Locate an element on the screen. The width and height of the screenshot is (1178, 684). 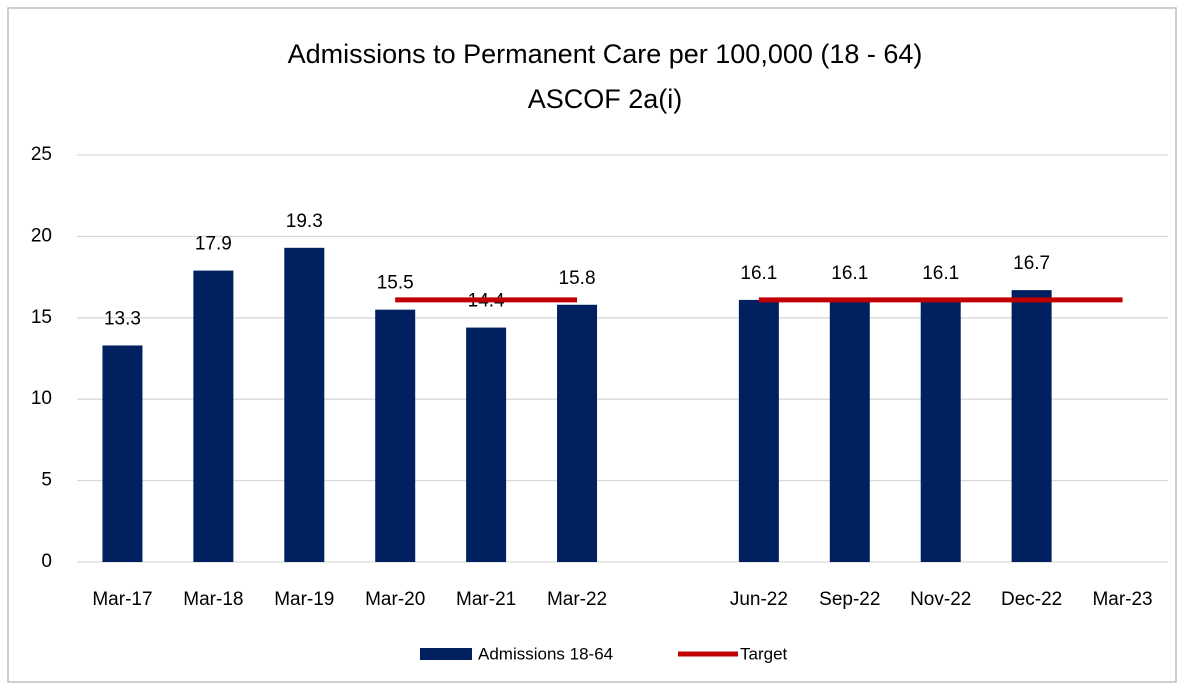
x-tick-label: Jun-22 is located at coordinates (759, 599).